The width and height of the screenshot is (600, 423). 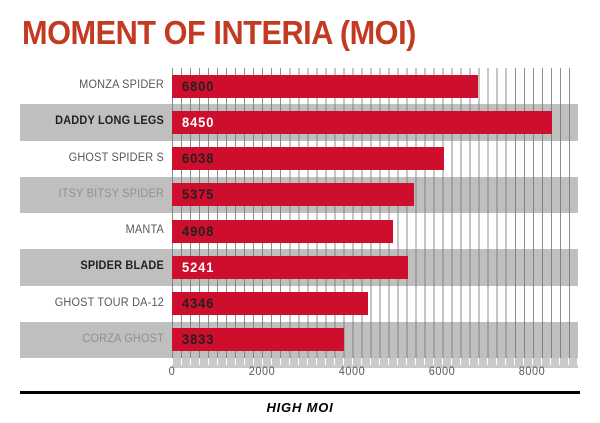 I want to click on bar-value-label: 4346, so click(x=198, y=303).